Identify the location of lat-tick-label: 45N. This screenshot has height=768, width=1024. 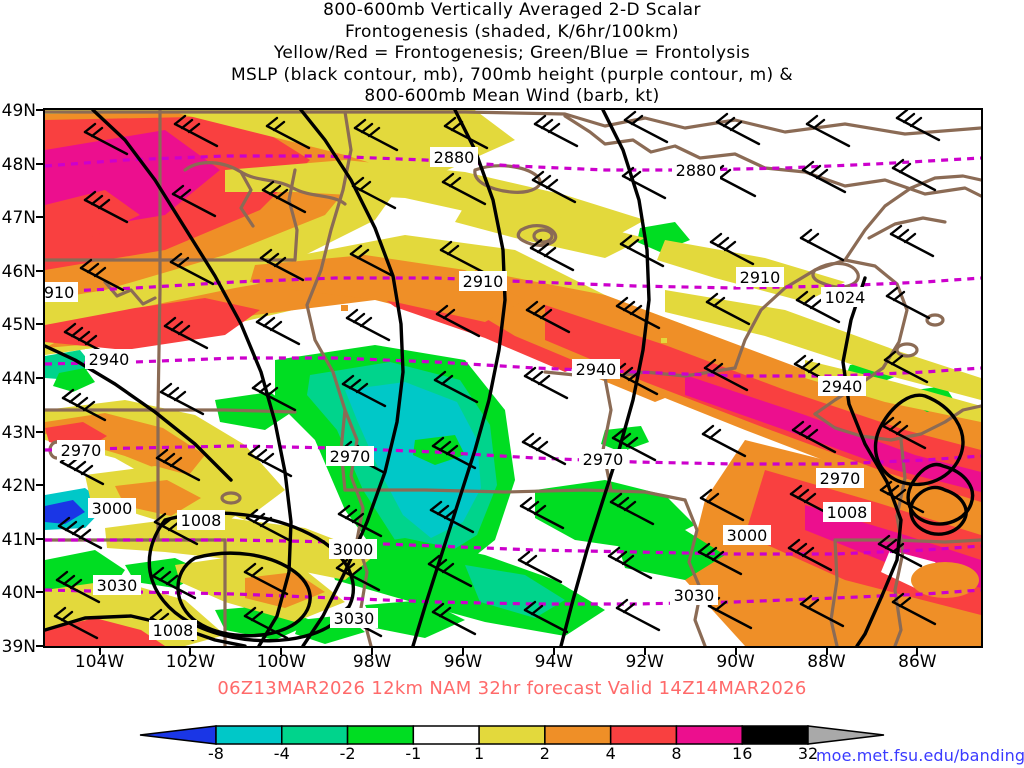
(18, 325).